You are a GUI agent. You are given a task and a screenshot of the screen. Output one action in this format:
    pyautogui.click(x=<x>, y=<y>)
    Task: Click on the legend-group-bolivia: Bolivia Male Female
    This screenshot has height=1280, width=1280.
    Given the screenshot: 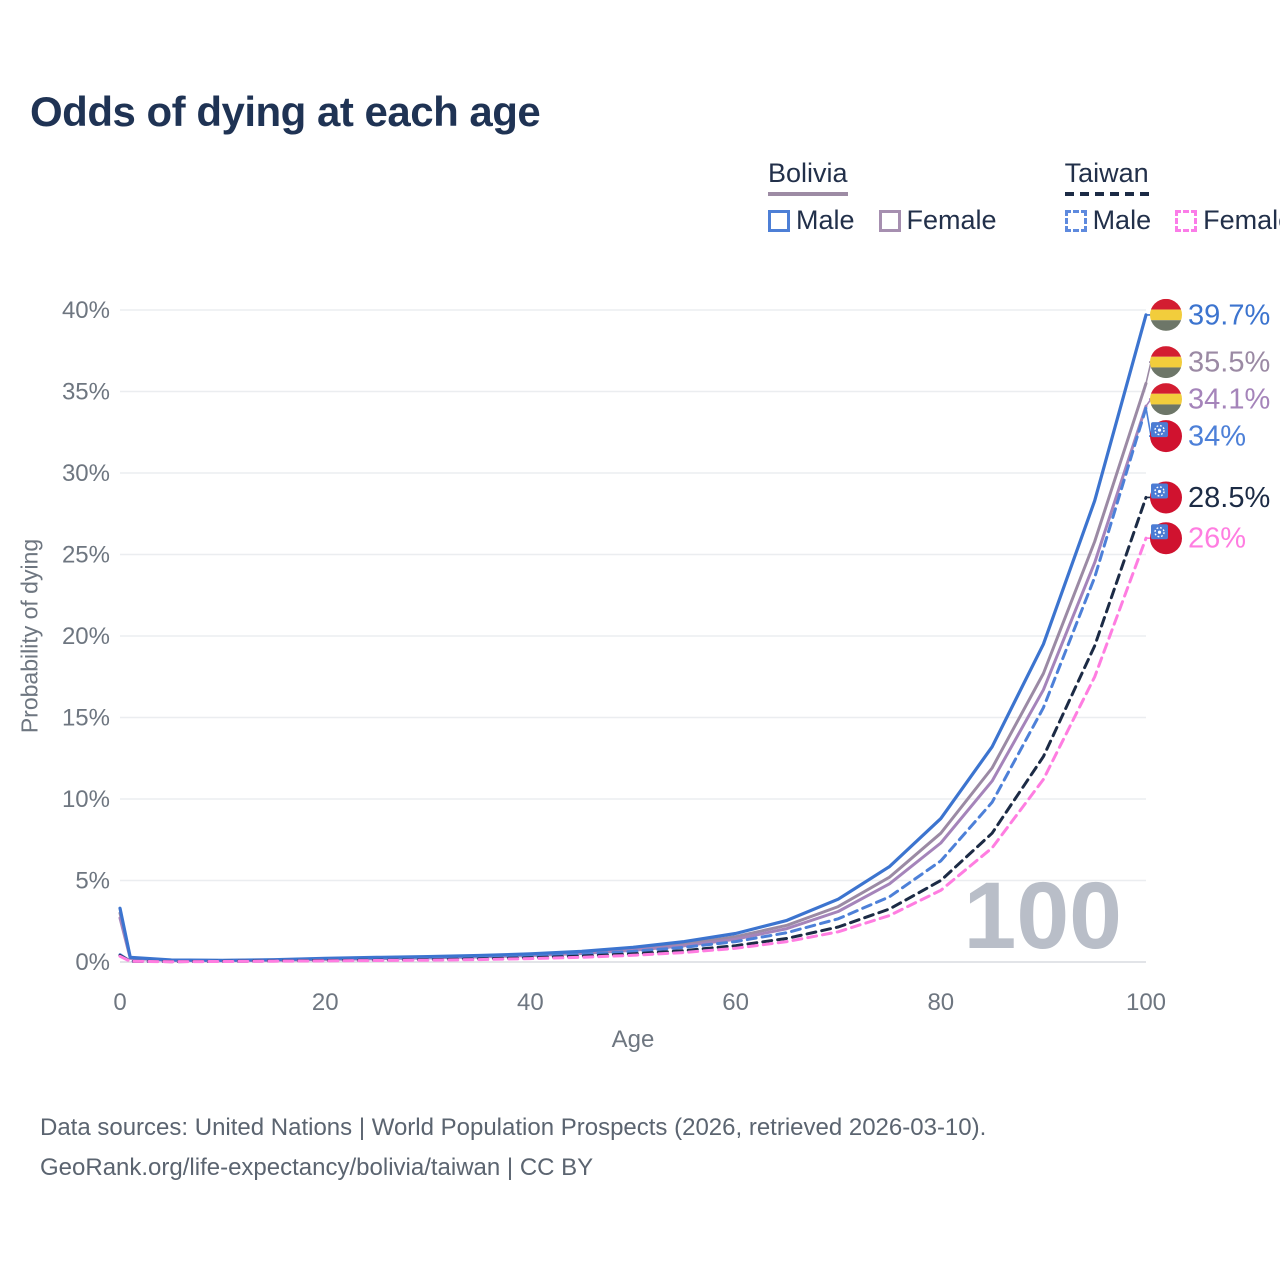 What is the action you would take?
    pyautogui.click(x=882, y=197)
    